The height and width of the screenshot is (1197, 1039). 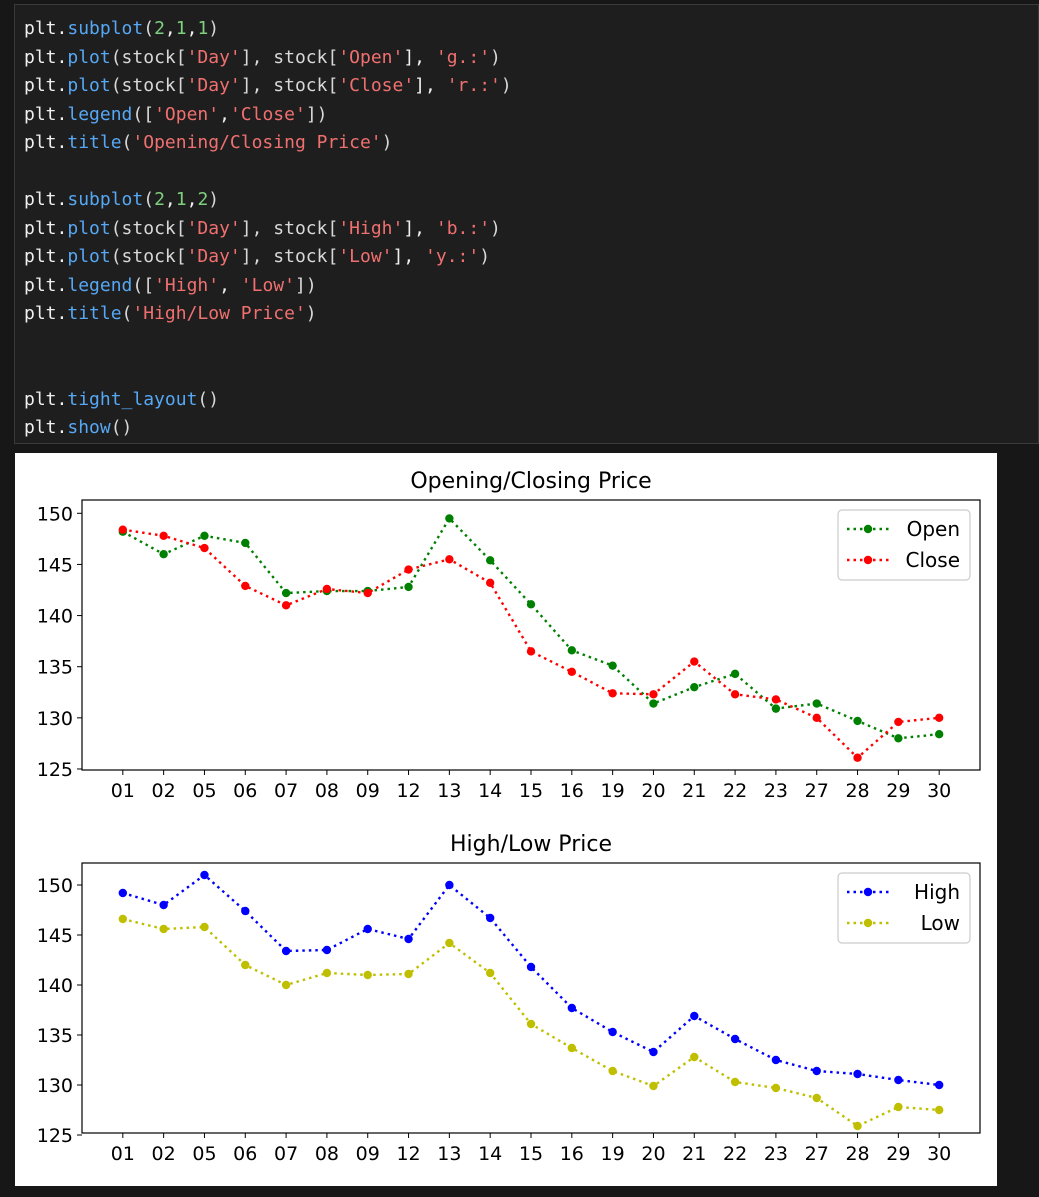 What do you see at coordinates (123, 1154) in the screenshot?
I see `x-tick-label: 01` at bounding box center [123, 1154].